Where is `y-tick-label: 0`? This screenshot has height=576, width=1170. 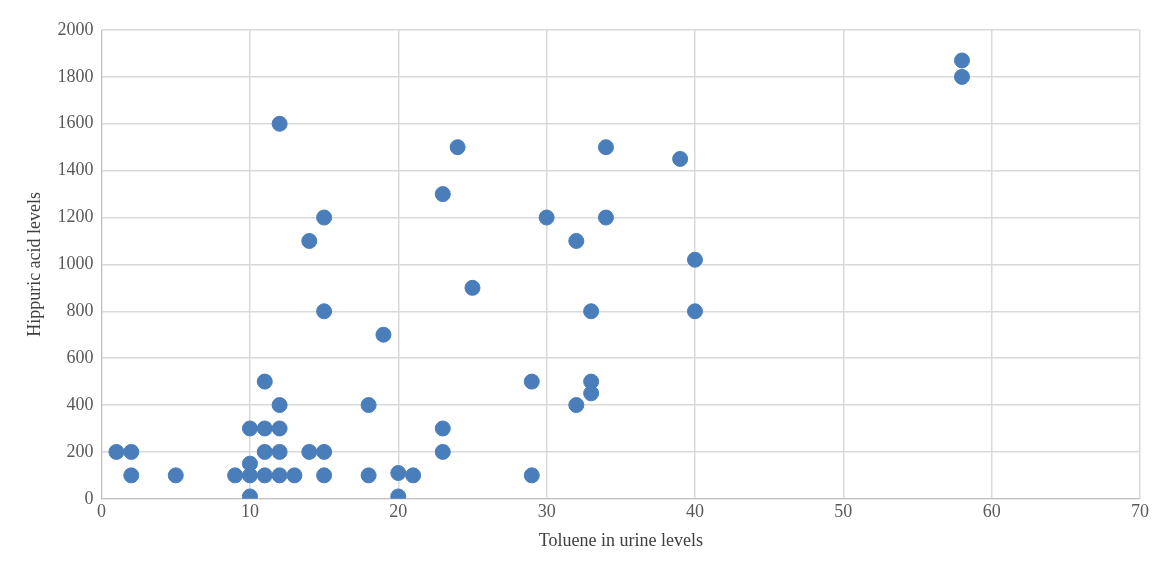 y-tick-label: 0 is located at coordinates (89, 497).